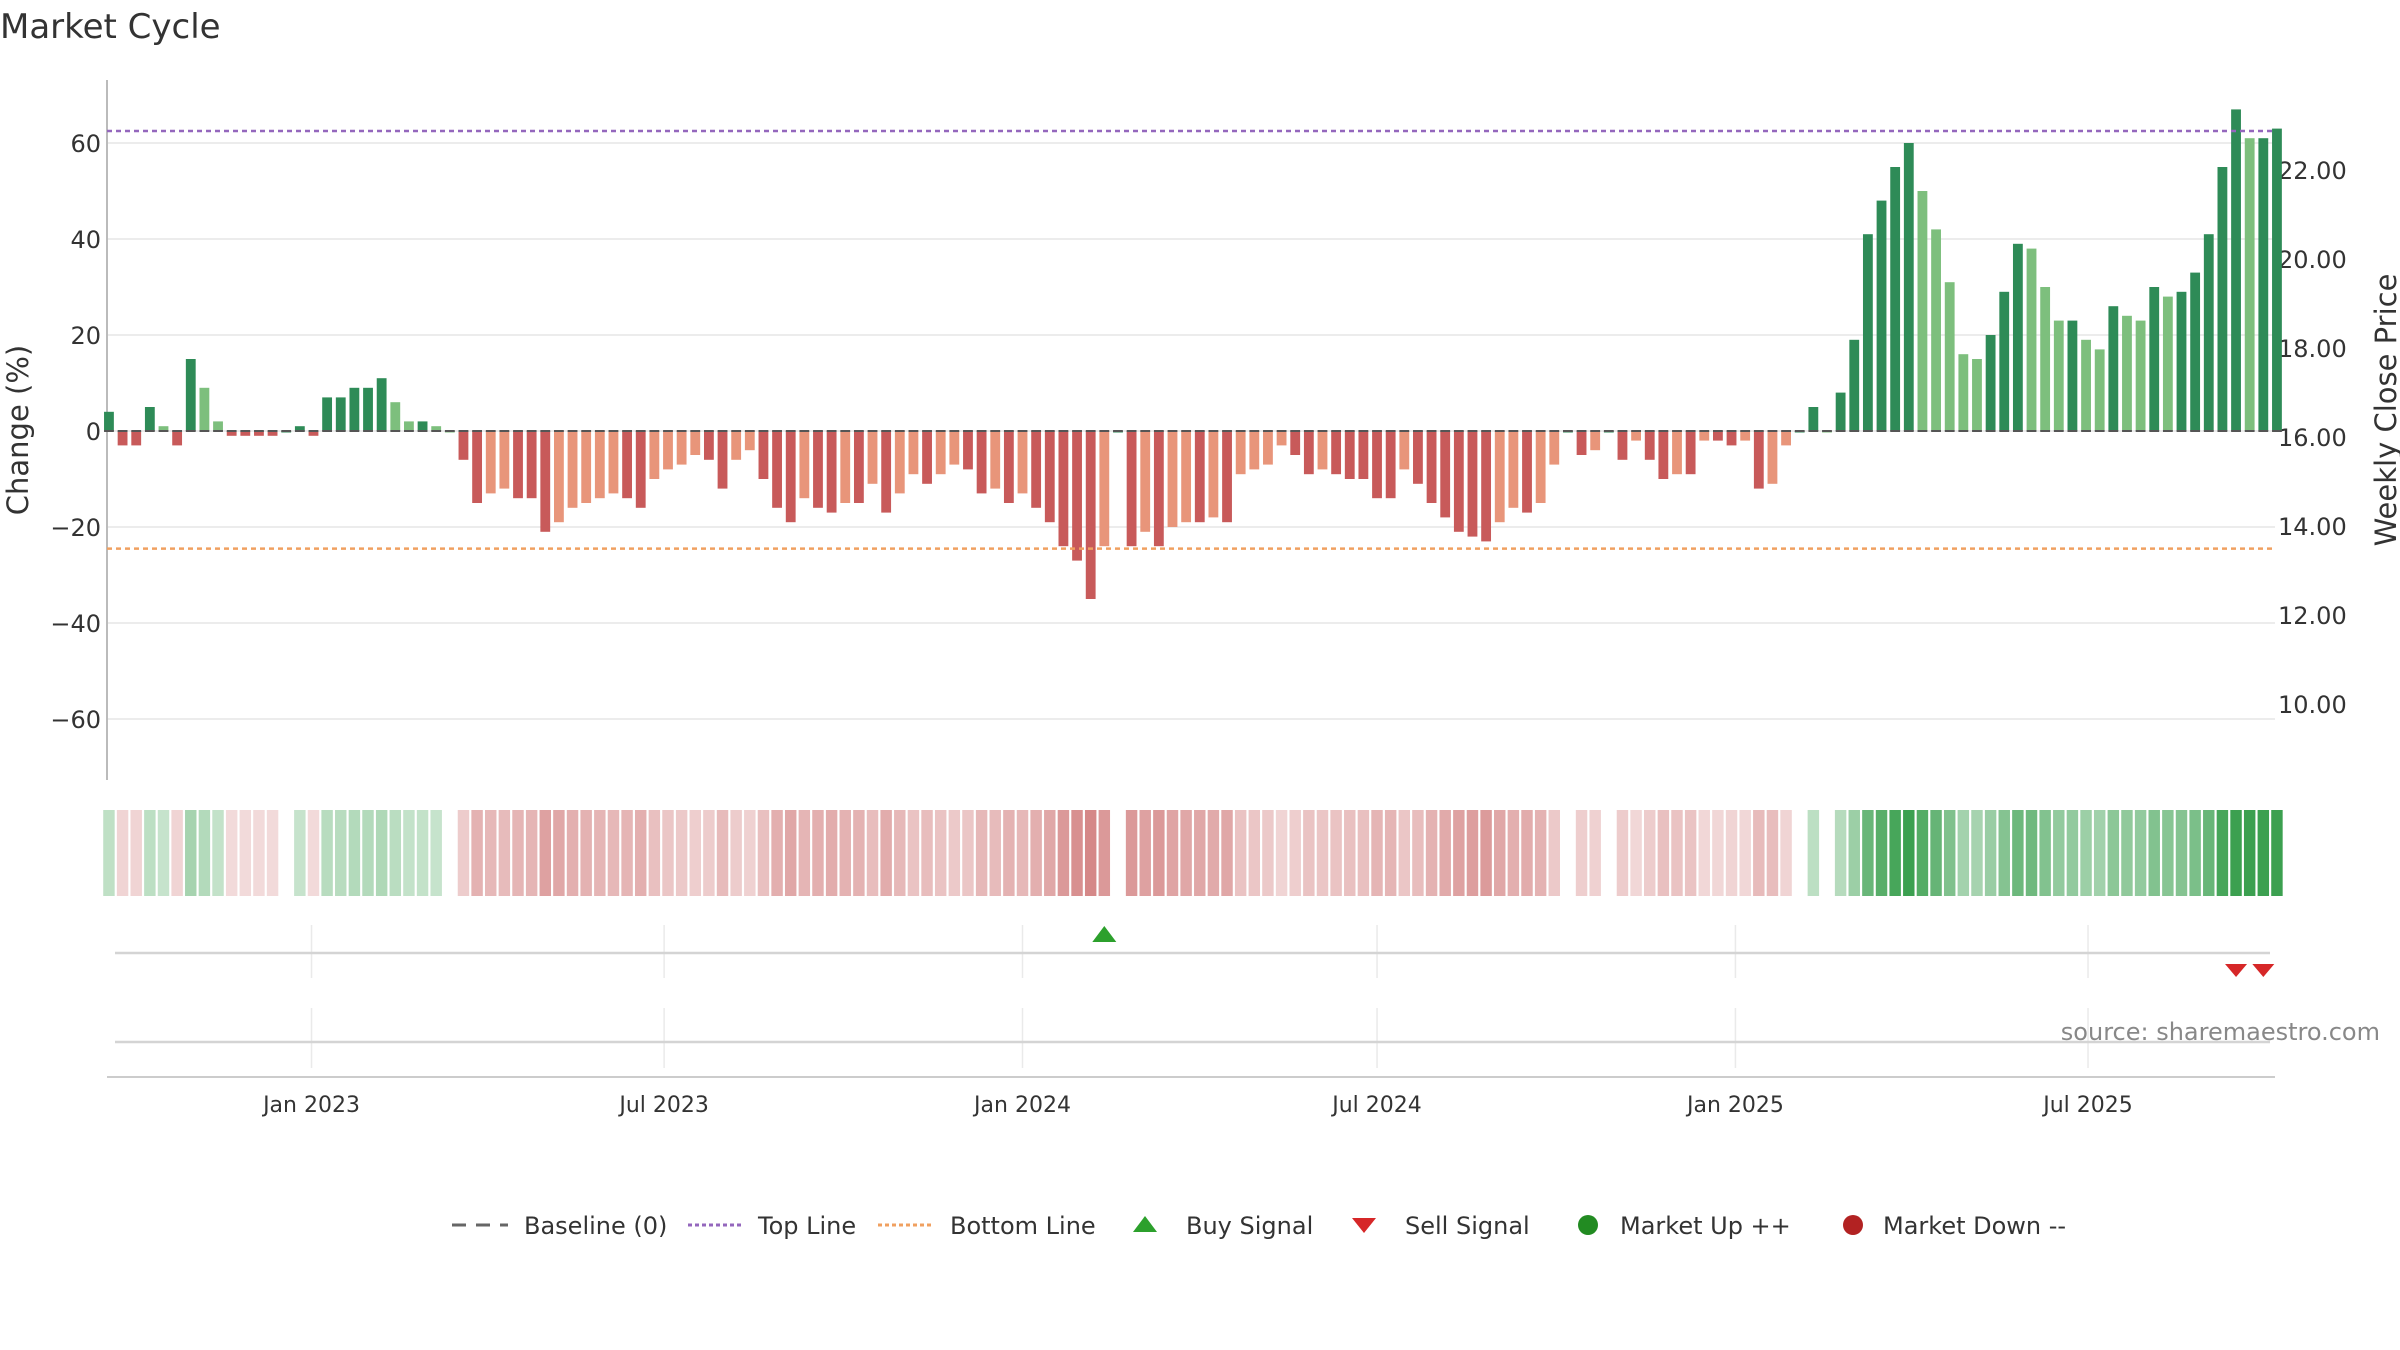  I want to click on event-panel, so click(1192, 1038).